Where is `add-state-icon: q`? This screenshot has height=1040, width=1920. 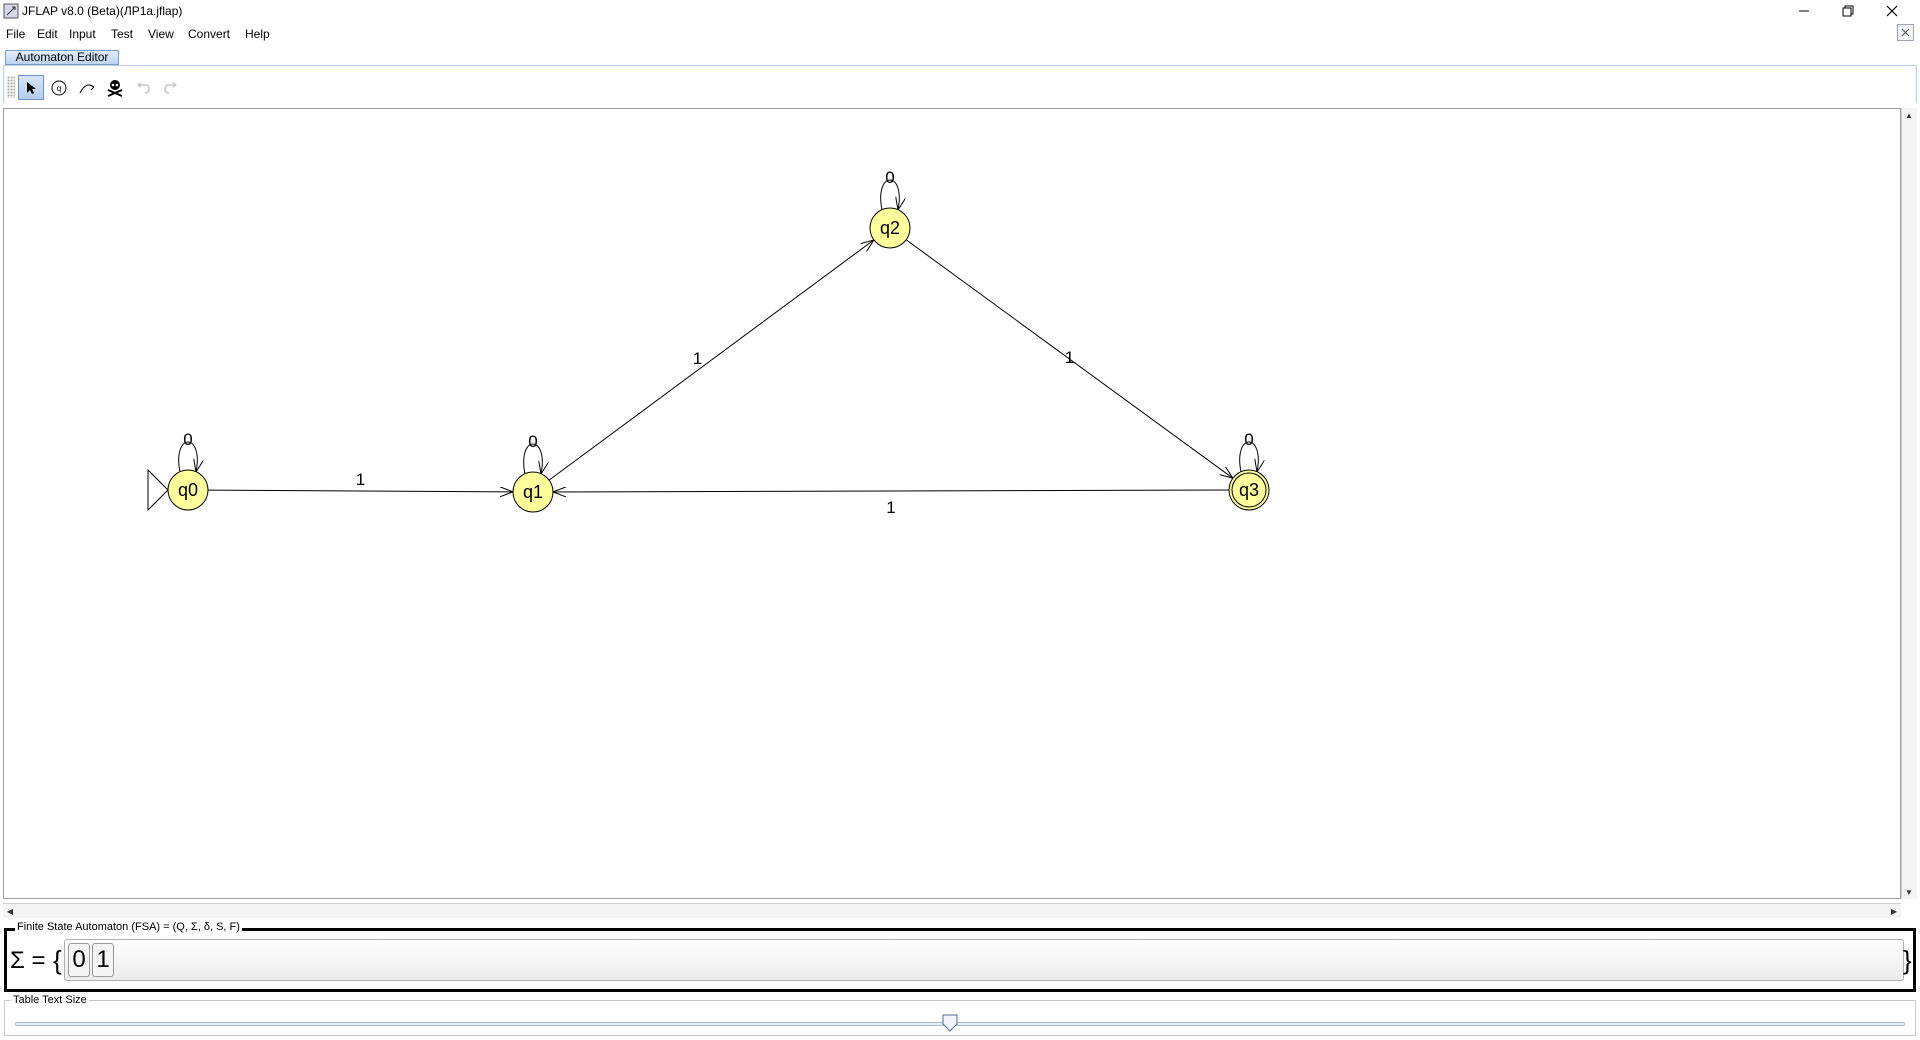 add-state-icon: q is located at coordinates (59, 87).